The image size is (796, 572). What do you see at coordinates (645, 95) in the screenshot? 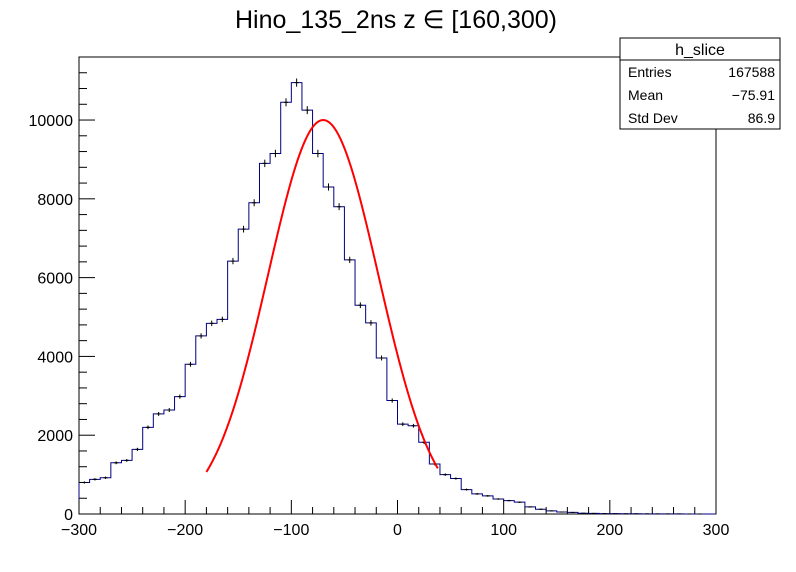
I see `stats-label-mean: Mean` at bounding box center [645, 95].